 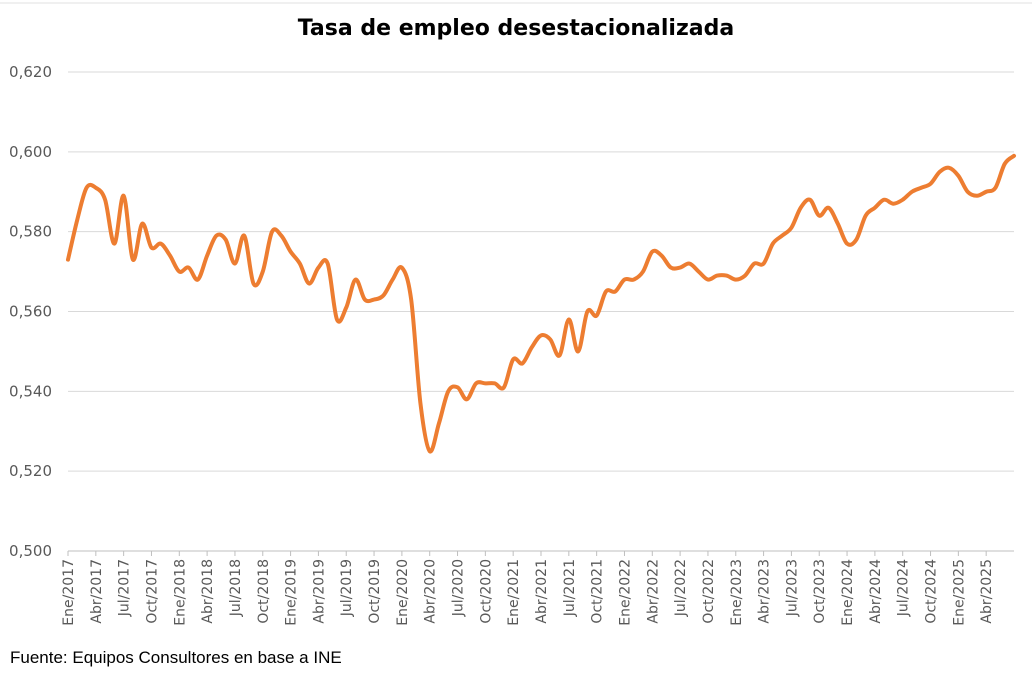 What do you see at coordinates (459, 588) in the screenshot?
I see `x-tick-label: Jul/2020` at bounding box center [459, 588].